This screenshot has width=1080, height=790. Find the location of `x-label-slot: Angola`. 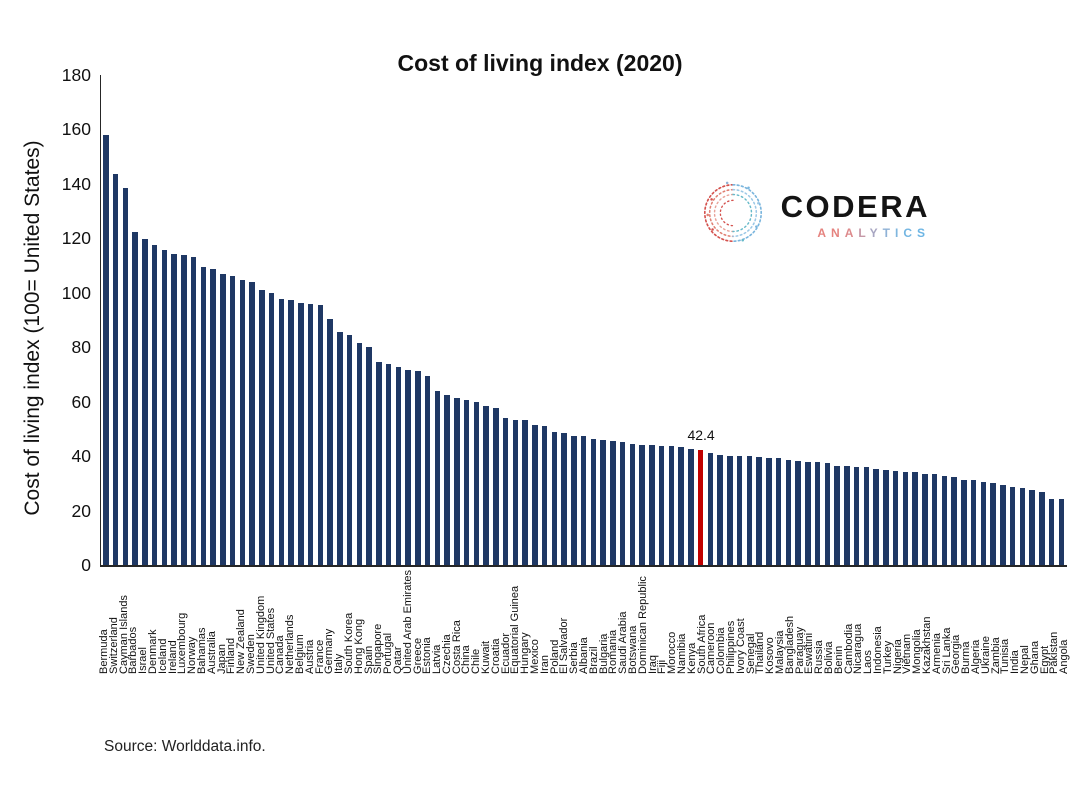

x-label-slot: Angola is located at coordinates (1064, 622).